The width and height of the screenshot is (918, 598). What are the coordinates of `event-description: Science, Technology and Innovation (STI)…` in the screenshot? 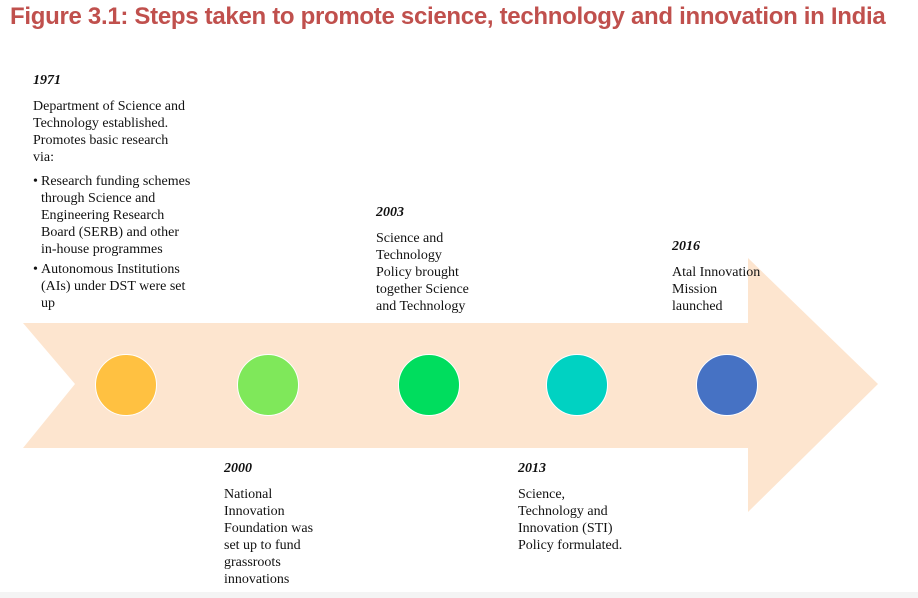 It's located at (570, 520).